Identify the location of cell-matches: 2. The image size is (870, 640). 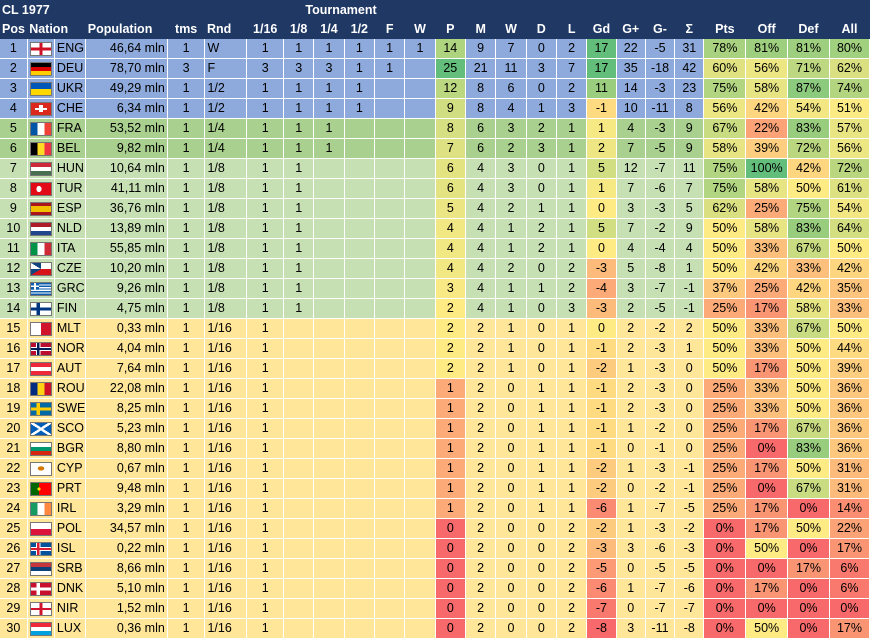
(481, 348).